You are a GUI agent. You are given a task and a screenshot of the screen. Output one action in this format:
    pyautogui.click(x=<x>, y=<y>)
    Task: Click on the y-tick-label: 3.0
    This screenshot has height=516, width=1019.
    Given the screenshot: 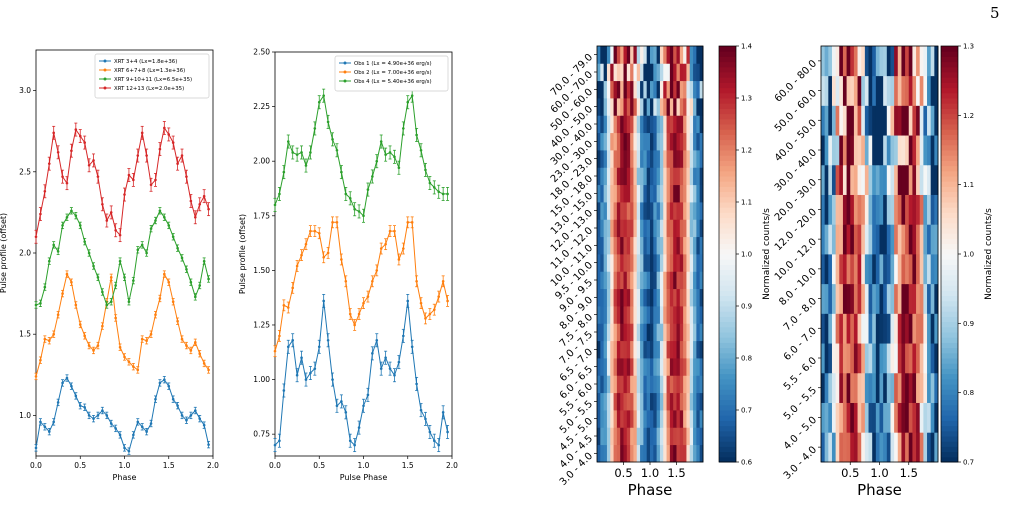 What is the action you would take?
    pyautogui.click(x=25, y=90)
    